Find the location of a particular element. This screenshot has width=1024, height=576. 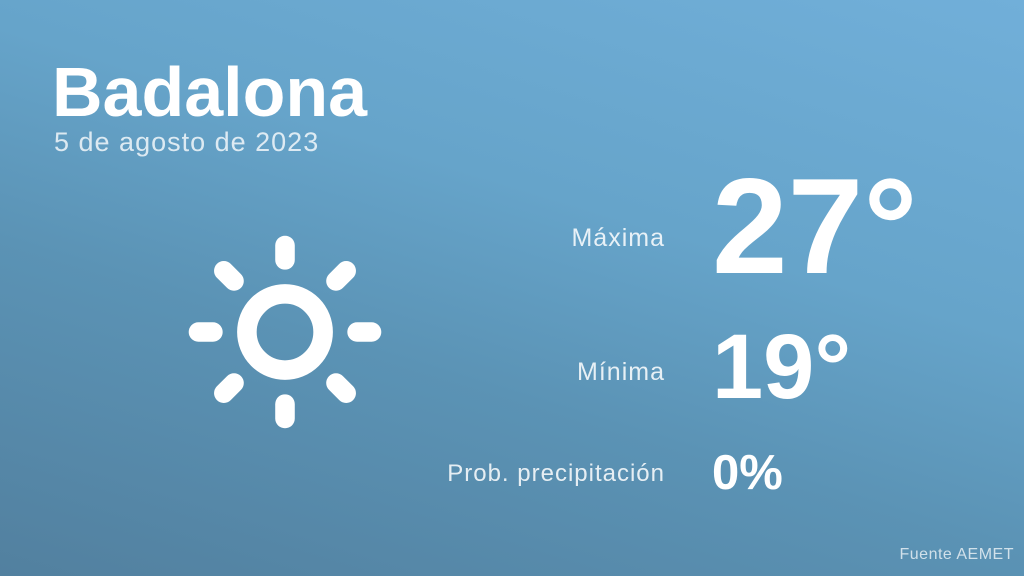

source-credit: Fuente AEMET is located at coordinates (956, 554).